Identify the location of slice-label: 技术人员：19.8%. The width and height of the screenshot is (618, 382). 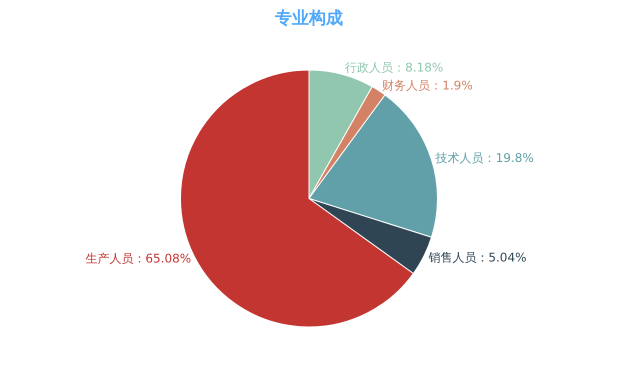
(484, 157).